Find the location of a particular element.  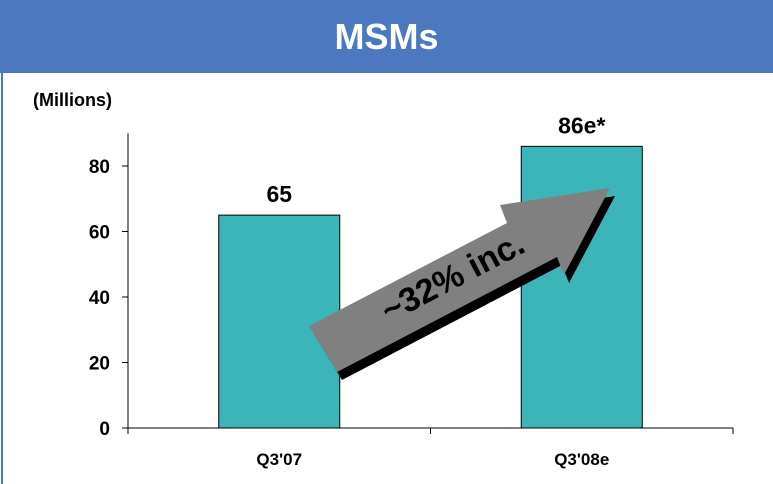

y-tick-label: 40 is located at coordinates (99, 298).